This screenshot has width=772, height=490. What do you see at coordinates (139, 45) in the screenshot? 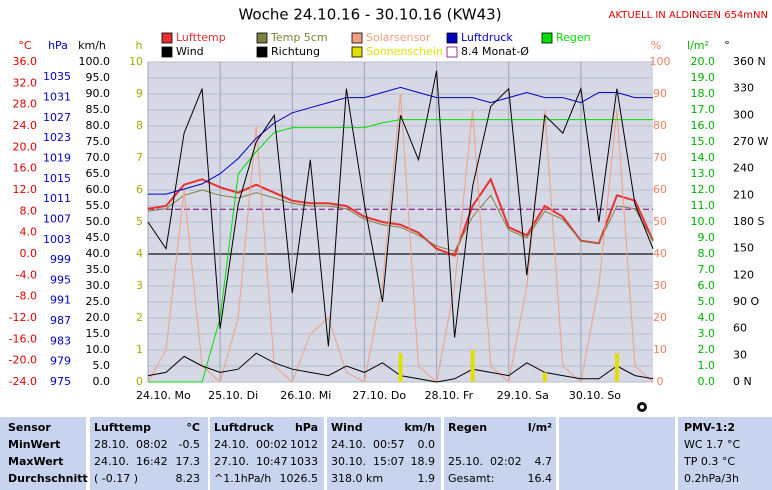
I see `axis-unit: h` at bounding box center [139, 45].